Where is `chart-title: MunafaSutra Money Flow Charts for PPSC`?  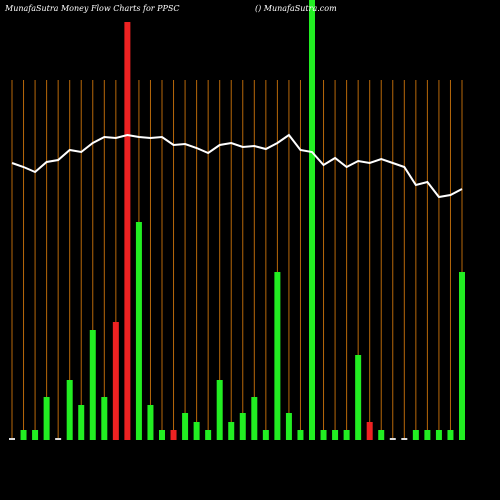 chart-title: MunafaSutra Money Flow Charts for PPSC is located at coordinates (92, 8).